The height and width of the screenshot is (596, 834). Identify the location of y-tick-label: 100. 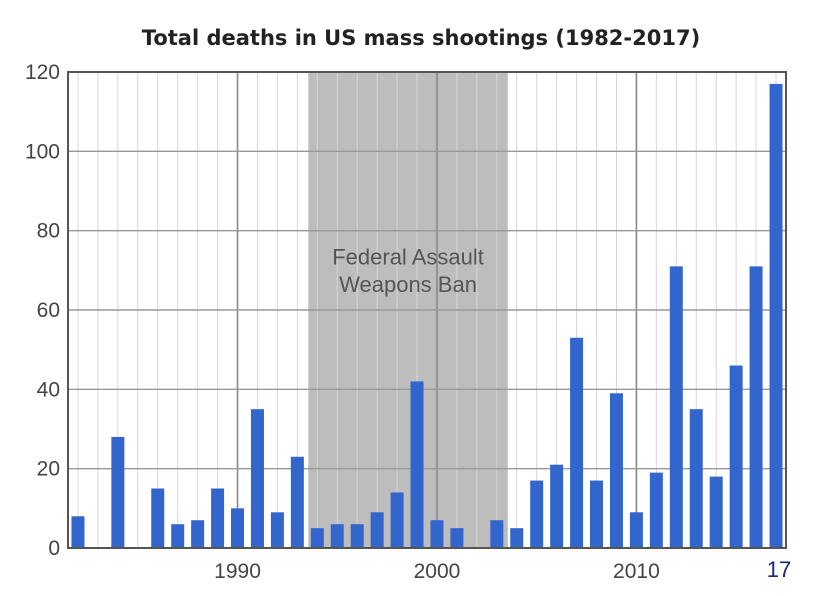
(42, 151).